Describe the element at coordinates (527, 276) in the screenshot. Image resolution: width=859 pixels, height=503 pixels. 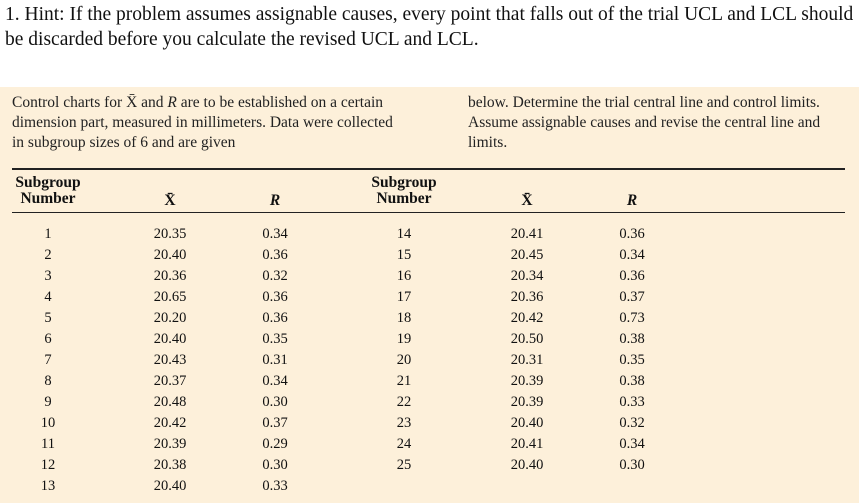
I see `table-cell: 20.34` at that location.